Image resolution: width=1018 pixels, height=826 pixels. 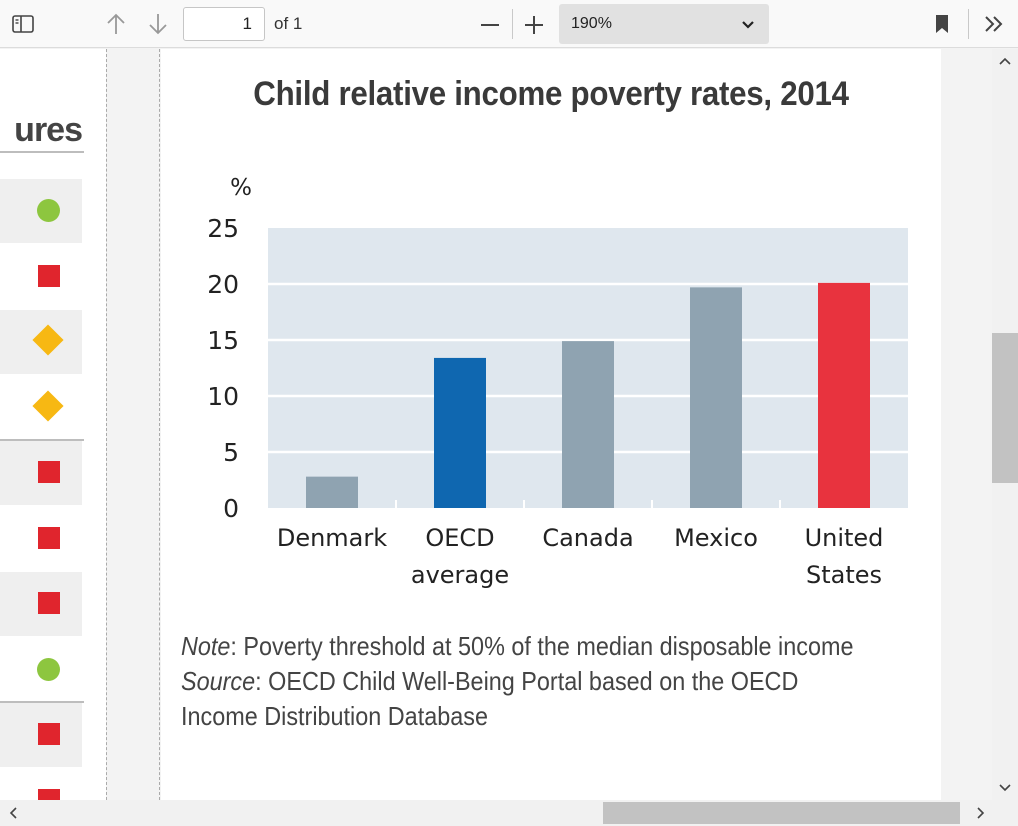 What do you see at coordinates (1005, 788) in the screenshot?
I see `scroll-down-icon` at bounding box center [1005, 788].